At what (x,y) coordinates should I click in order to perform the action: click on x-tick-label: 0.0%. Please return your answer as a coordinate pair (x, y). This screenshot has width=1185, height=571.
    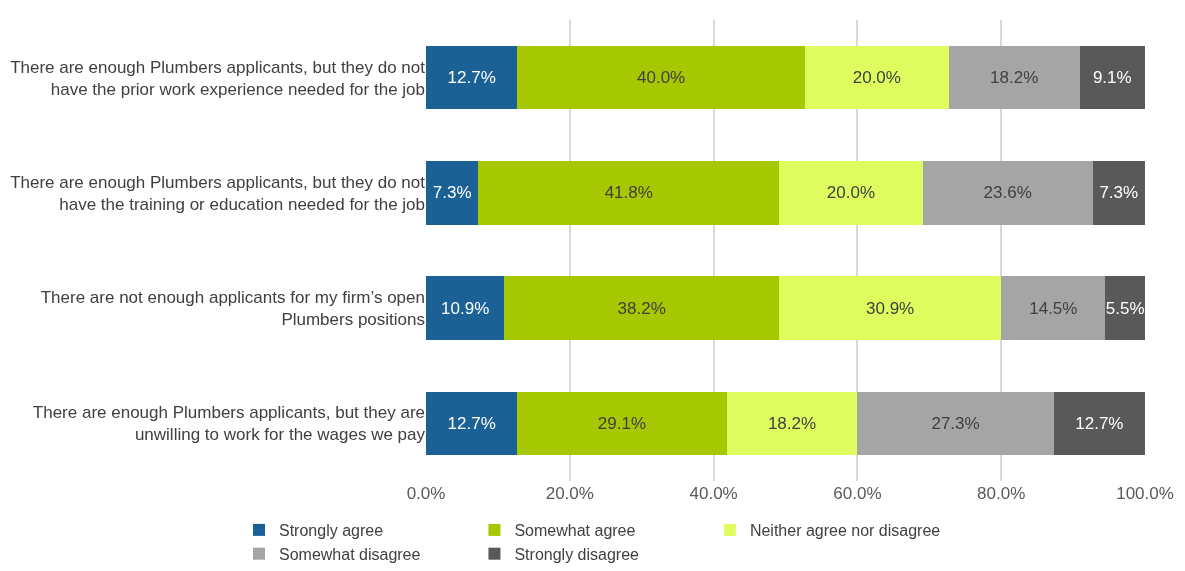
    Looking at the image, I should click on (426, 493).